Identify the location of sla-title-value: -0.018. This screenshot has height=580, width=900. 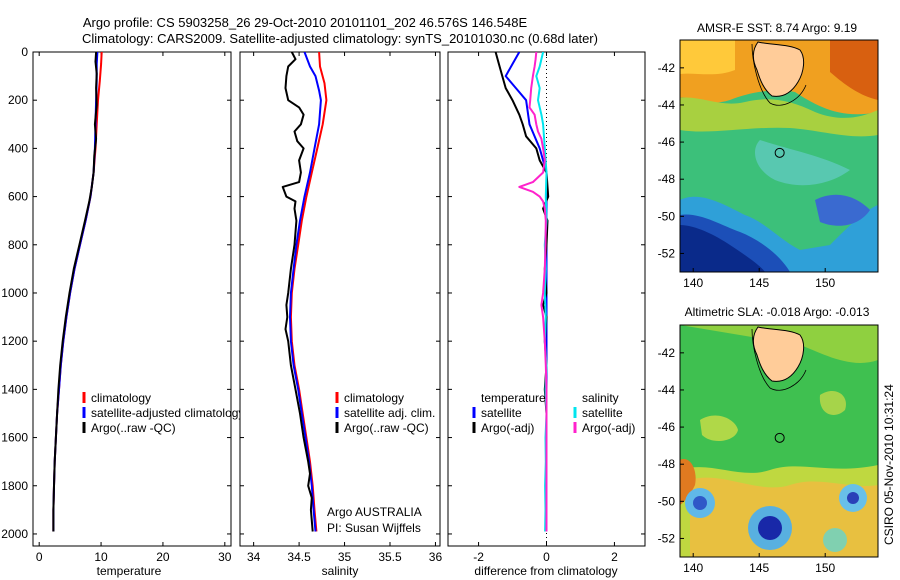
(784, 312).